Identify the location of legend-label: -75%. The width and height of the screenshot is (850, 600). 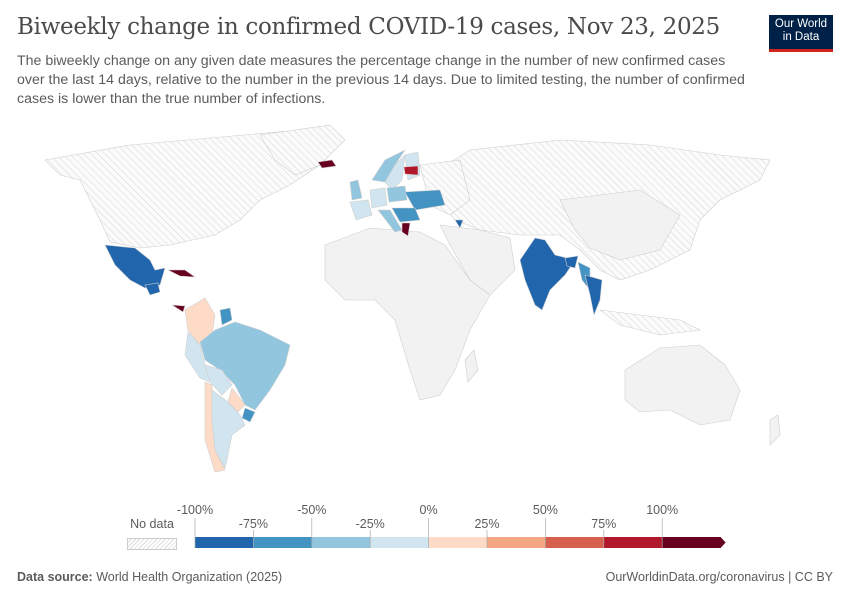
(253, 524).